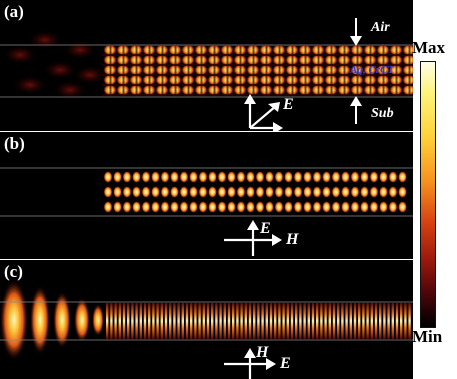  Describe the element at coordinates (429, 47) in the screenshot. I see `colorbar-max-label: Max` at that location.